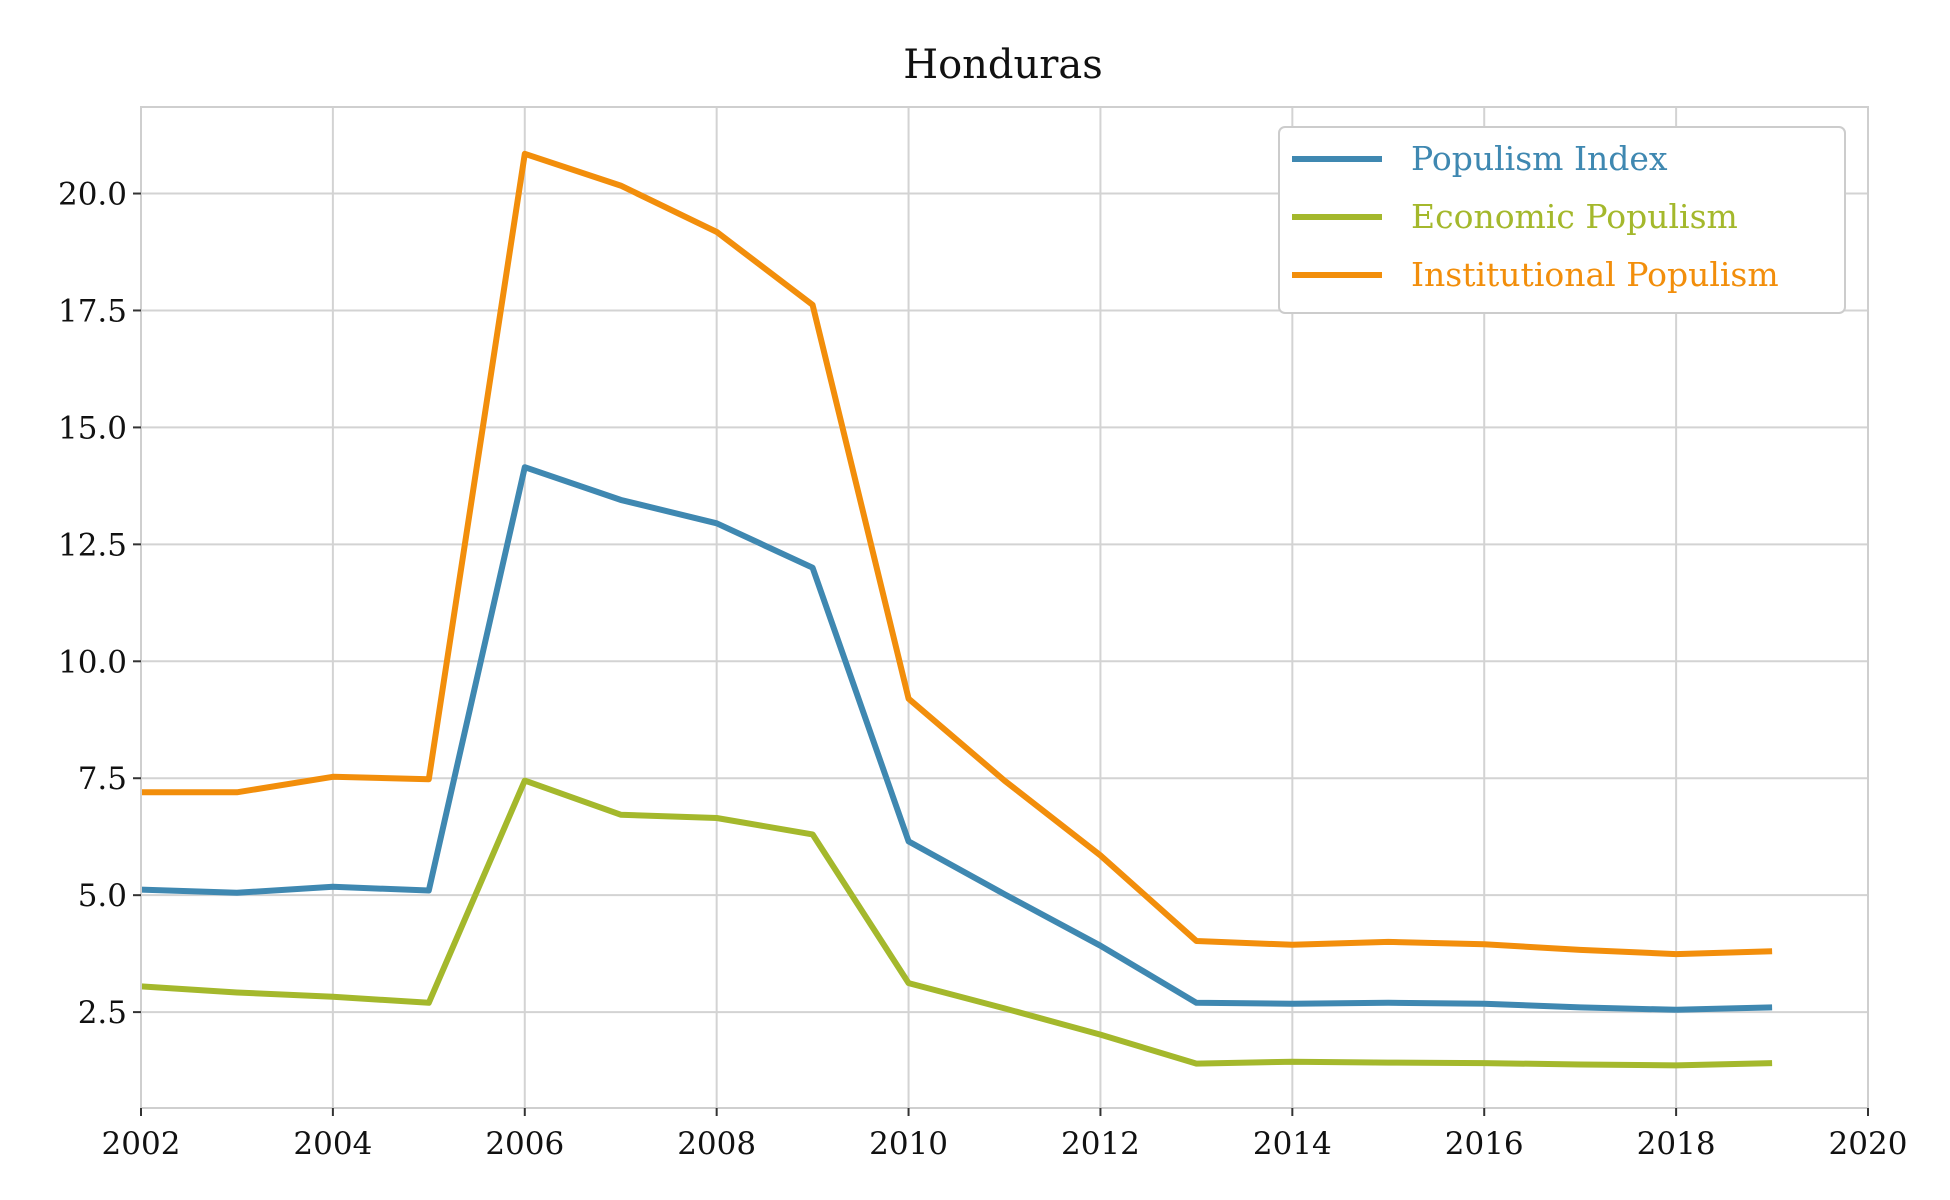 This screenshot has width=1950, height=1200. What do you see at coordinates (92, 662) in the screenshot?
I see `y-tick-label: 10.0` at bounding box center [92, 662].